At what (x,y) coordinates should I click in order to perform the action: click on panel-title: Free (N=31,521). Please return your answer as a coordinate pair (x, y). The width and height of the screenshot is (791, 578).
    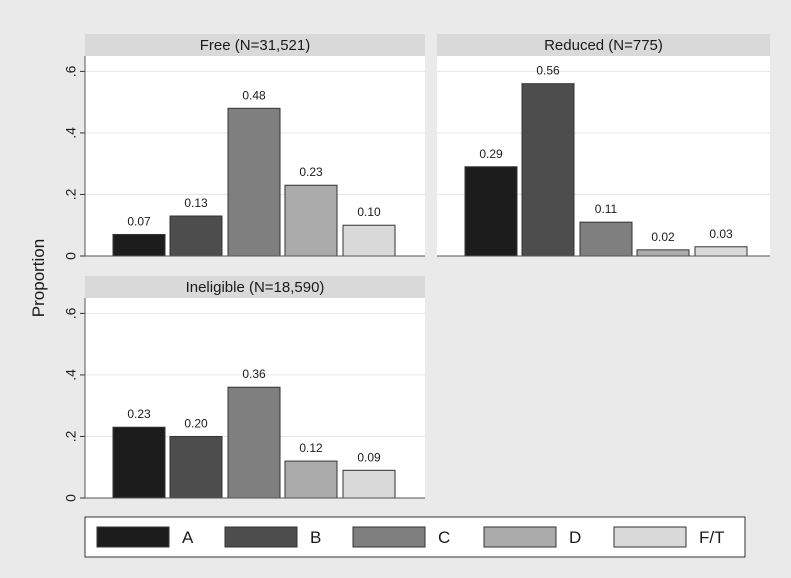
    Looking at the image, I should click on (255, 45).